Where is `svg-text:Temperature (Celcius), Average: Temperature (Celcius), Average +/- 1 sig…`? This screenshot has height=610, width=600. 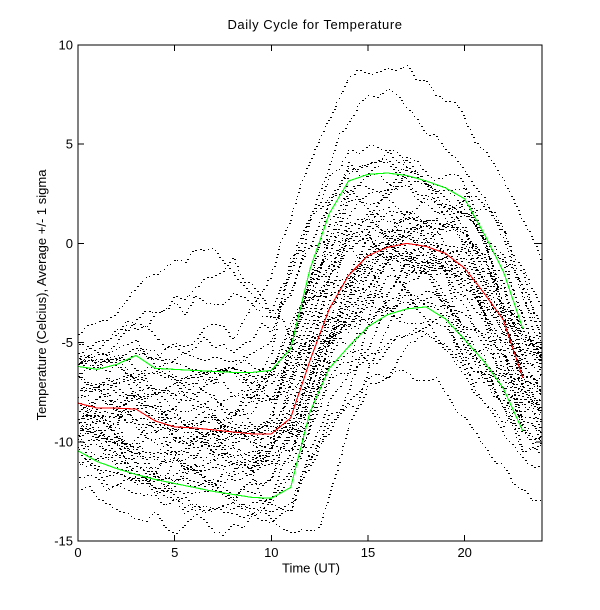
svg-text:Temperature (Celcius), Average: Temperature (Celcius), Average +/- 1 sig… is located at coordinates (41, 295).